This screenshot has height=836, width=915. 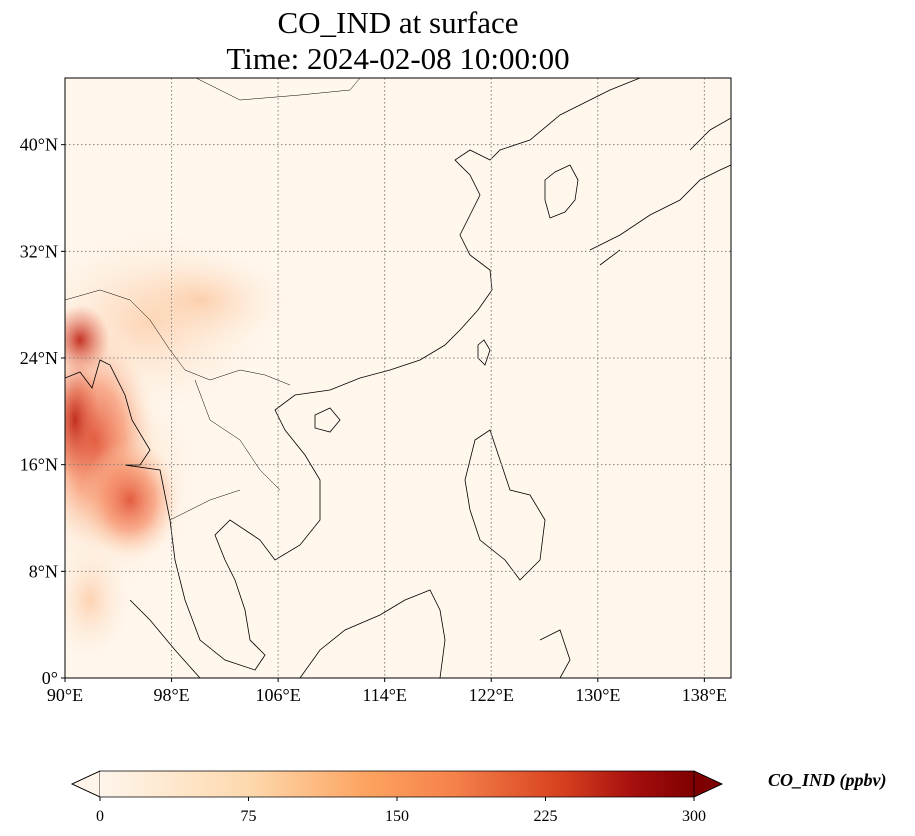 What do you see at coordinates (100, 816) in the screenshot?
I see `colorbar-tick-label: 0` at bounding box center [100, 816].